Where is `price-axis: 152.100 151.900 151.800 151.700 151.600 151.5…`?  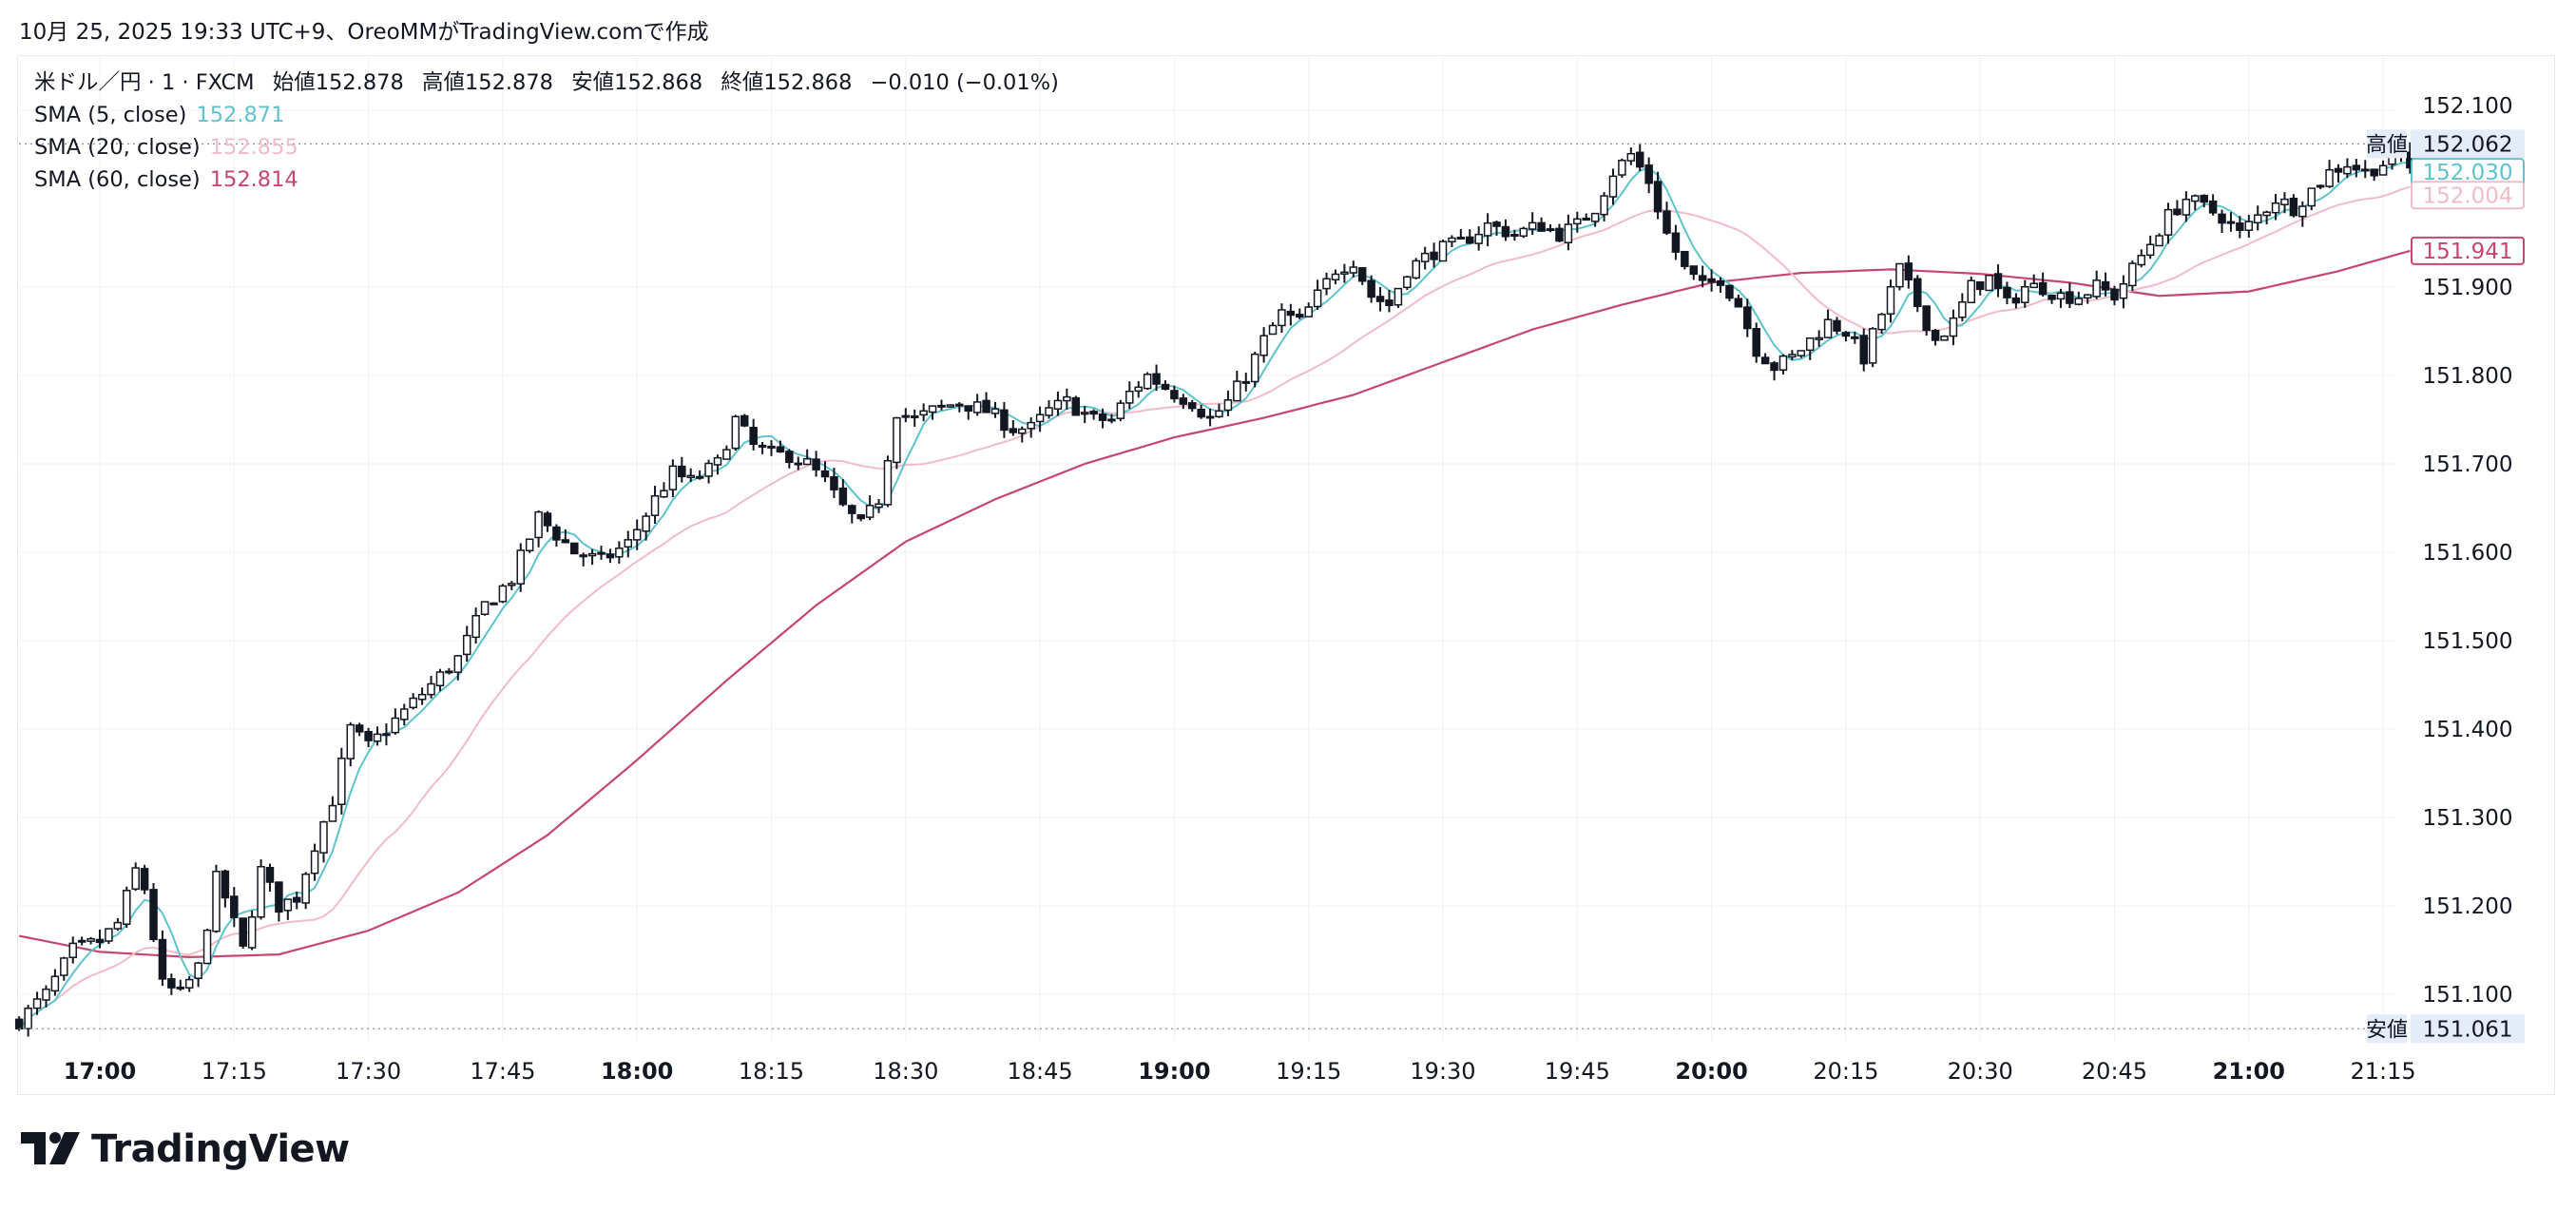 price-axis: 152.100 151.900 151.800 151.700 151.600 151.5… is located at coordinates (2468, 551).